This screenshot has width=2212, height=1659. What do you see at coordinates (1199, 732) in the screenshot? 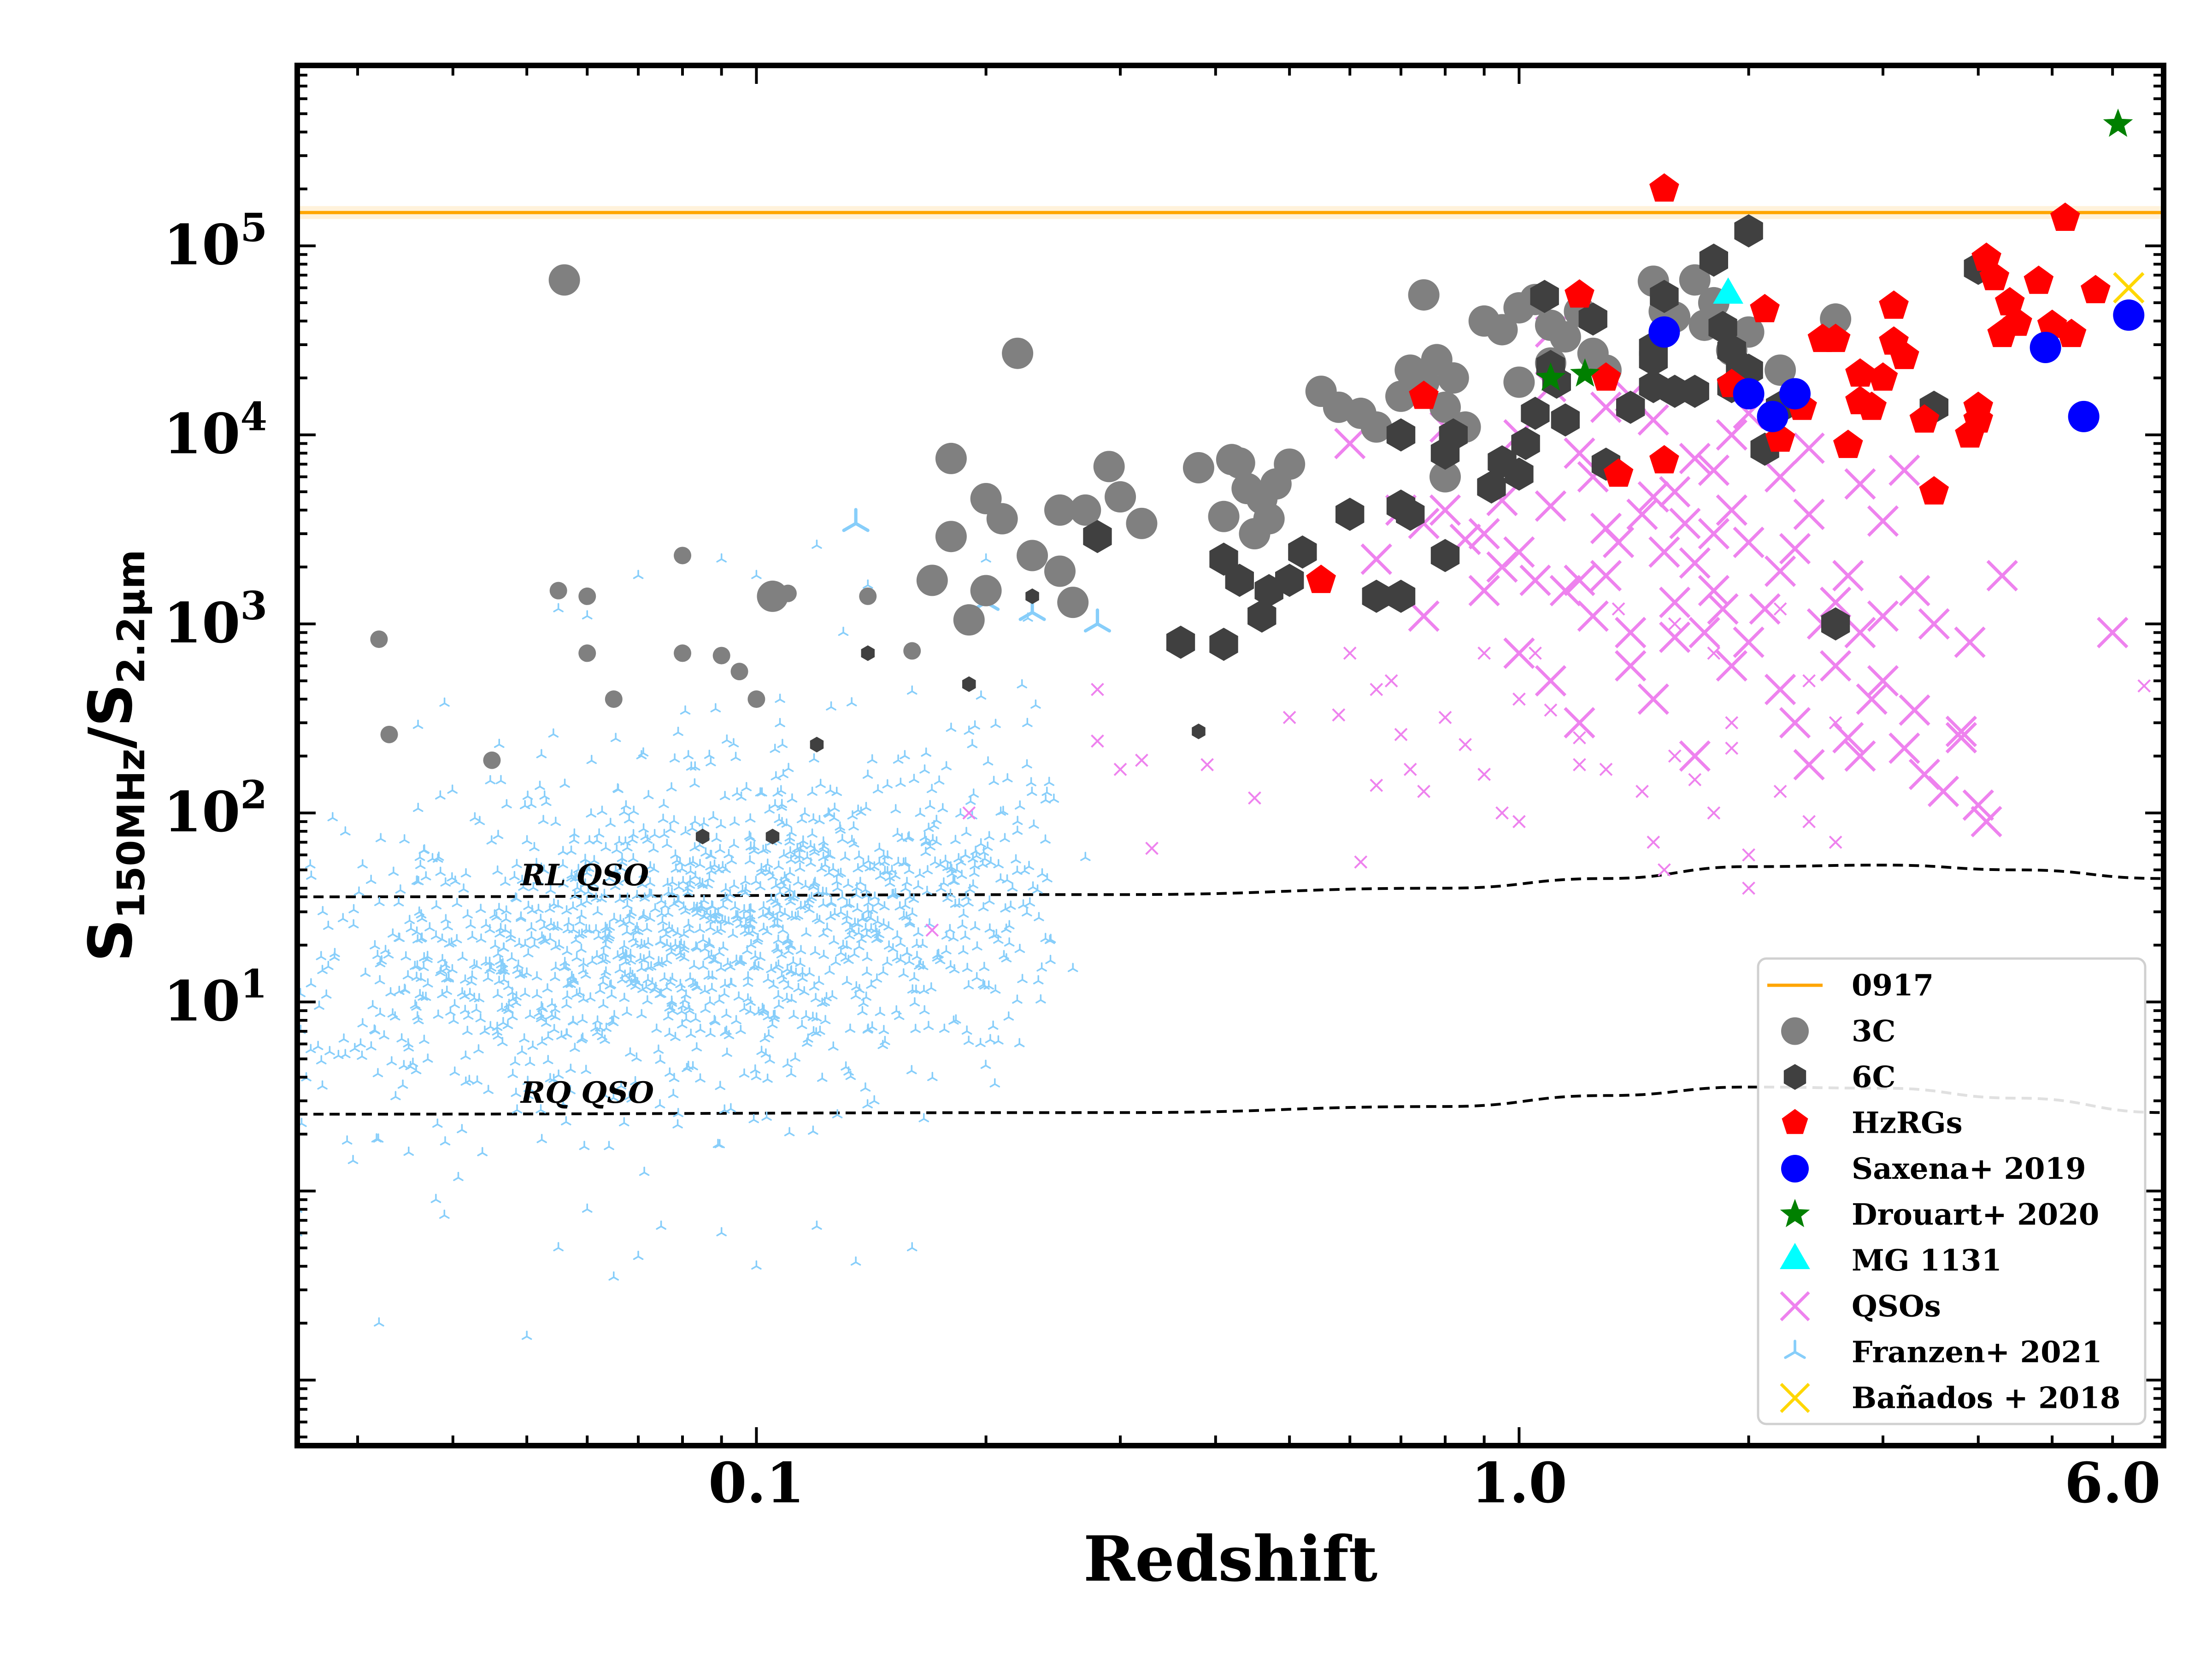
I see `point-6c-small` at bounding box center [1199, 732].